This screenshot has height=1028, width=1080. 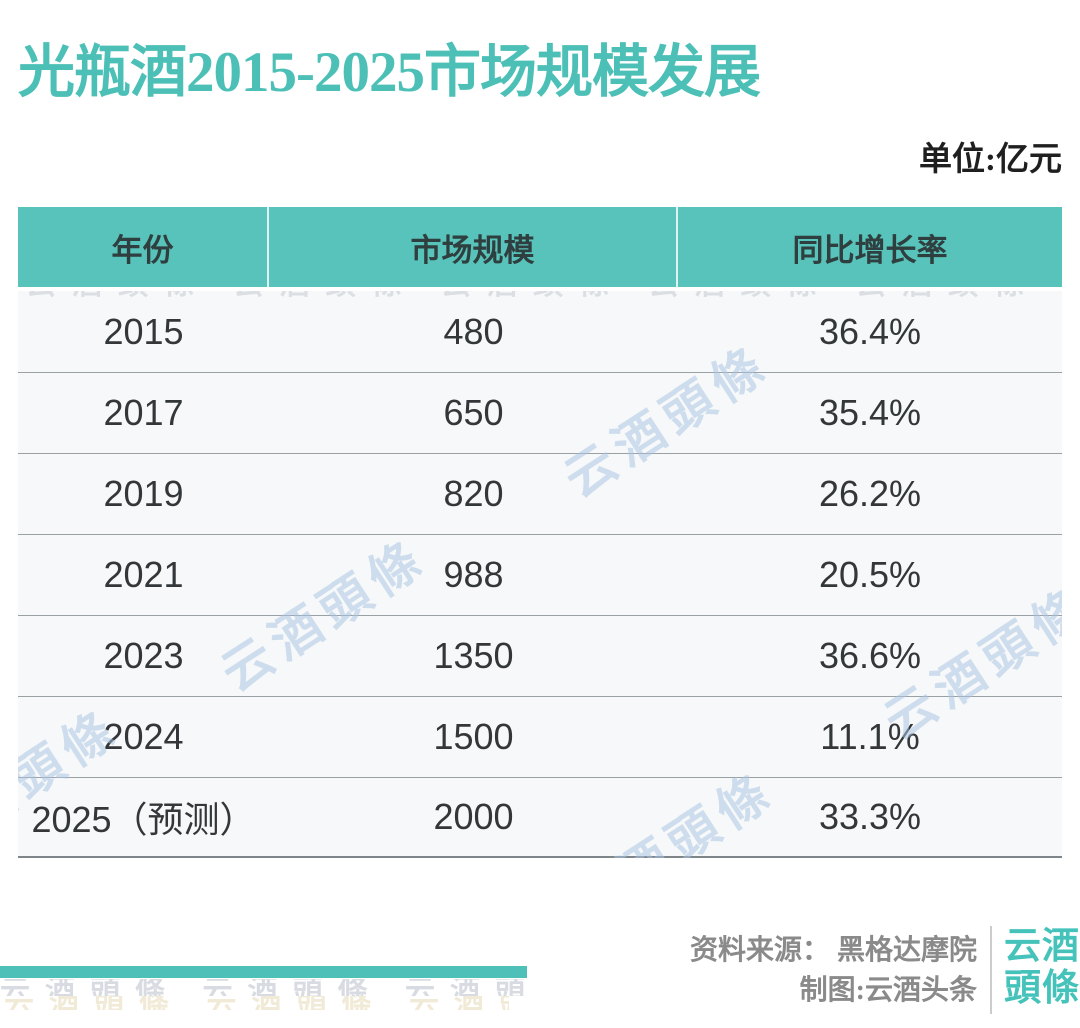 I want to click on logo-line-2: 頭條, so click(x=1042, y=988).